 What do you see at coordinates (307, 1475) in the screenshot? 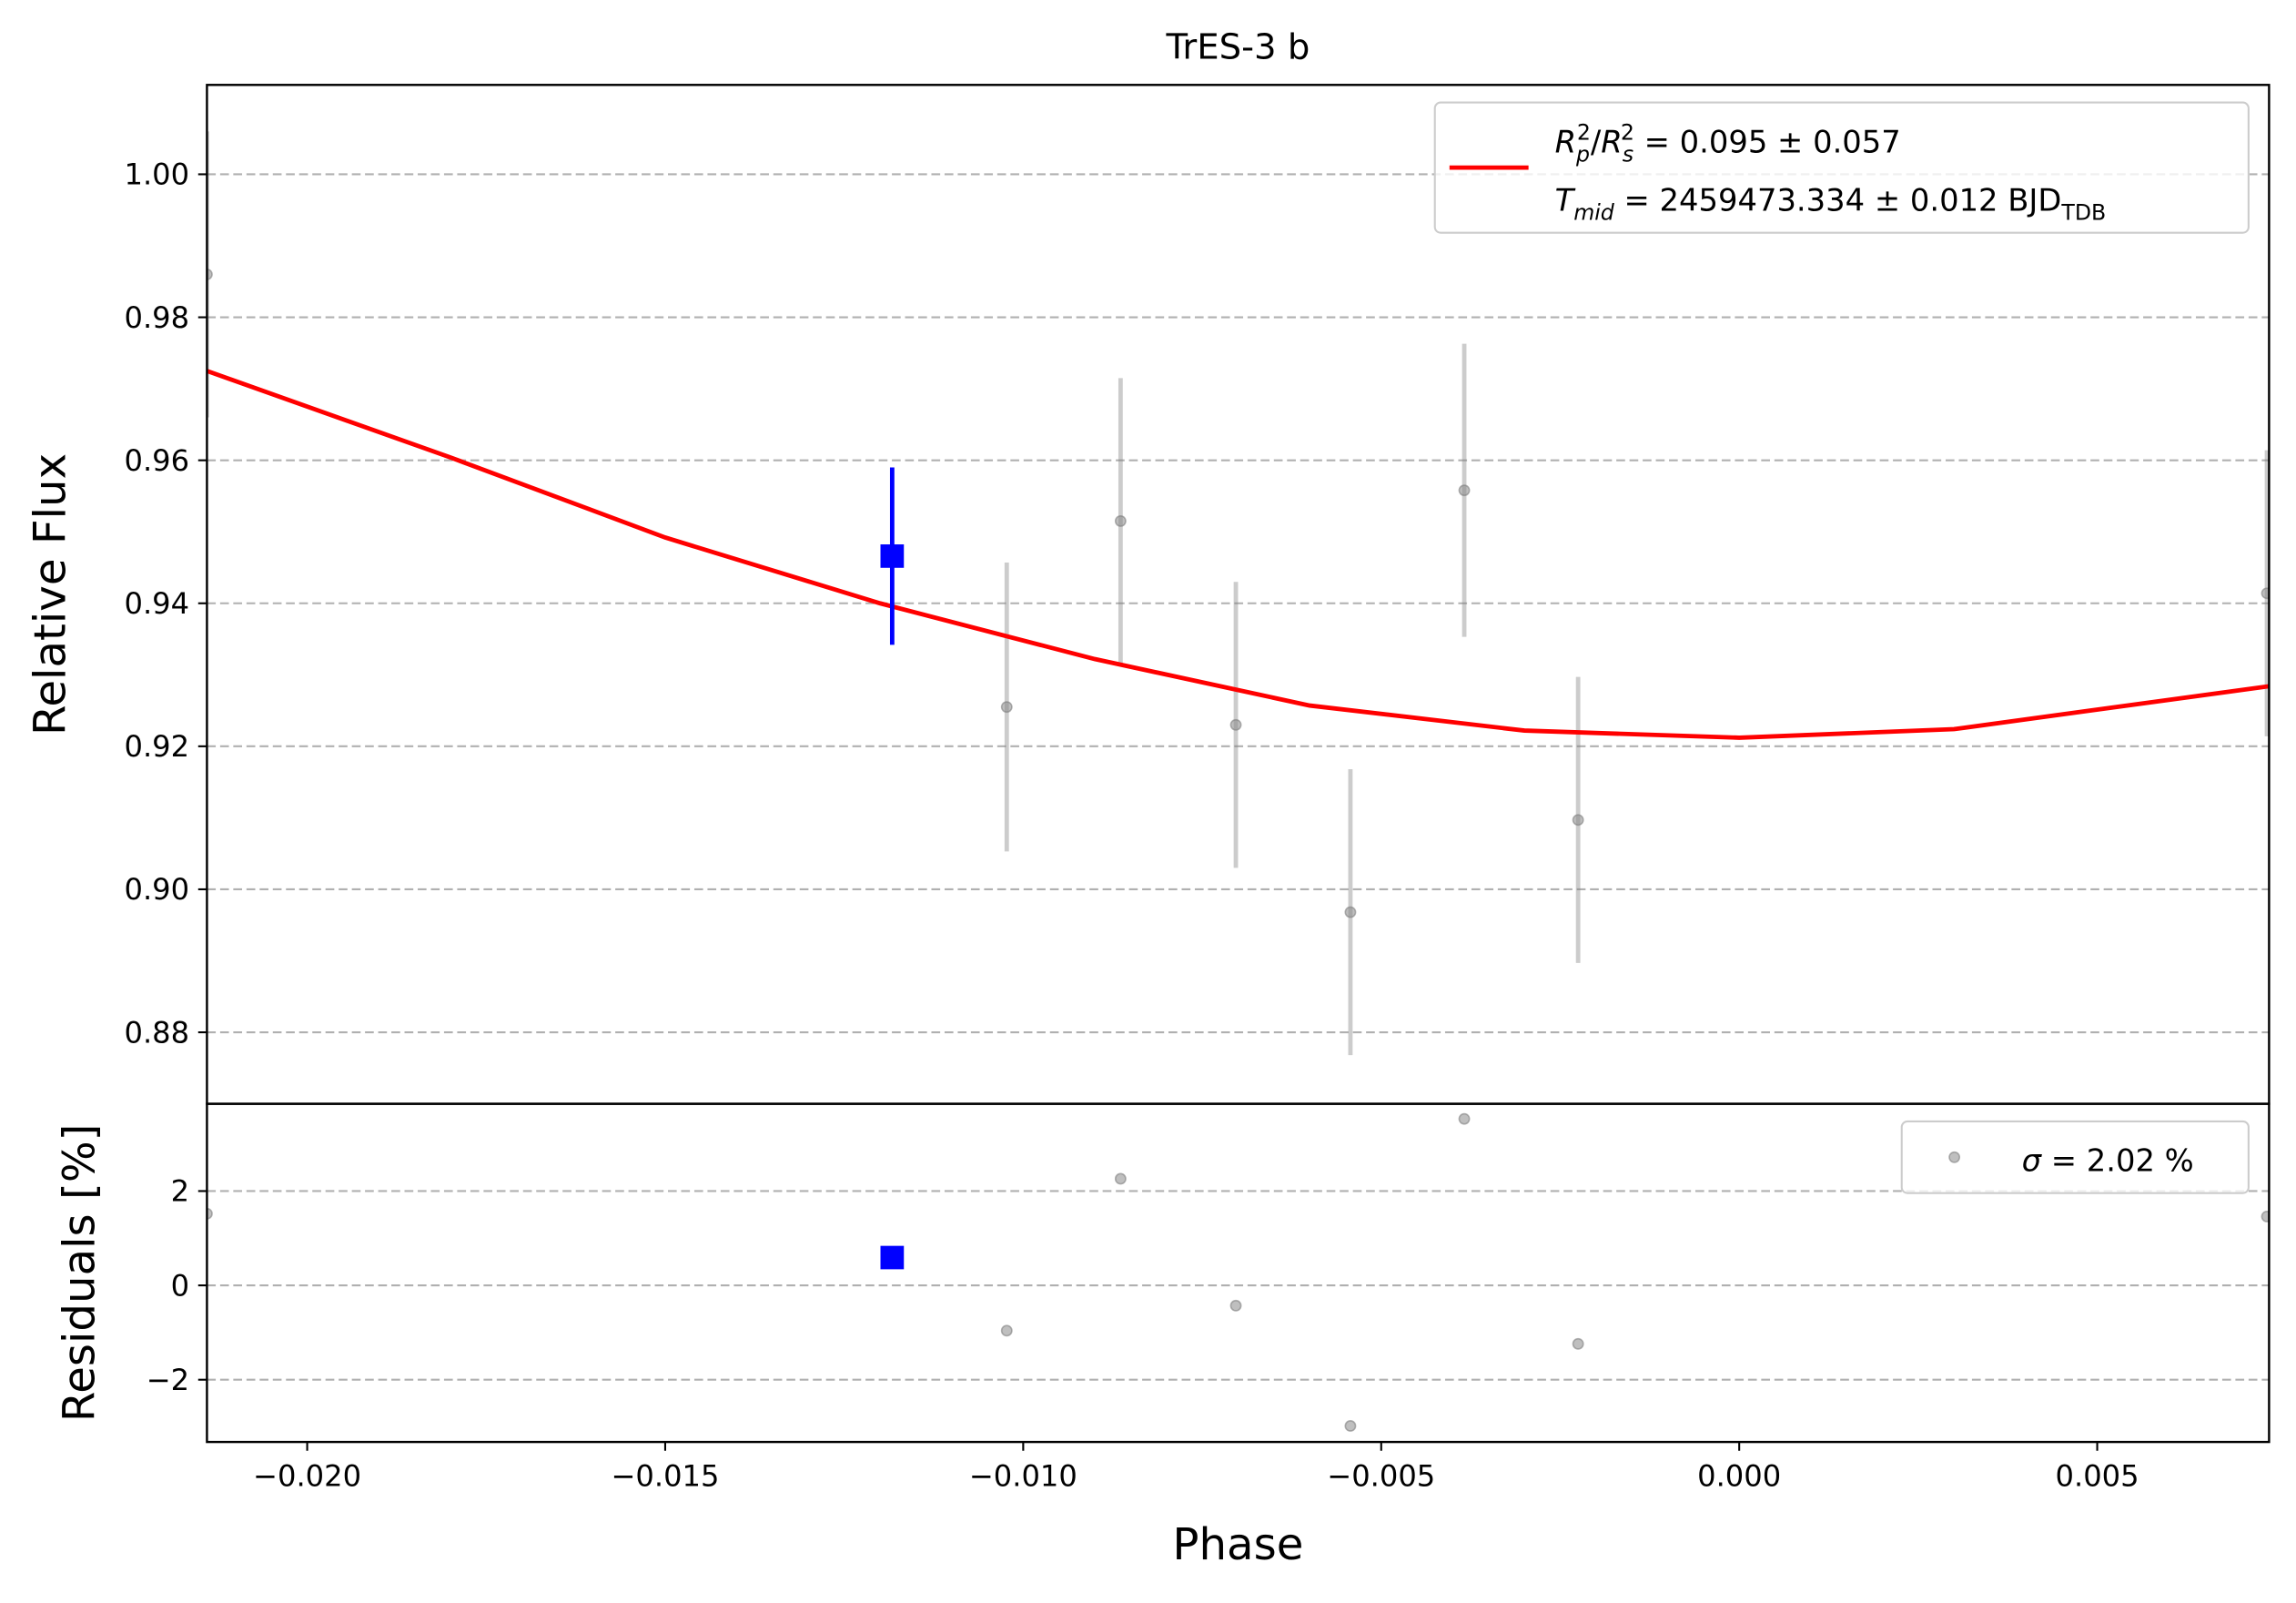
I see `x-tick-label: −0.020` at bounding box center [307, 1475].